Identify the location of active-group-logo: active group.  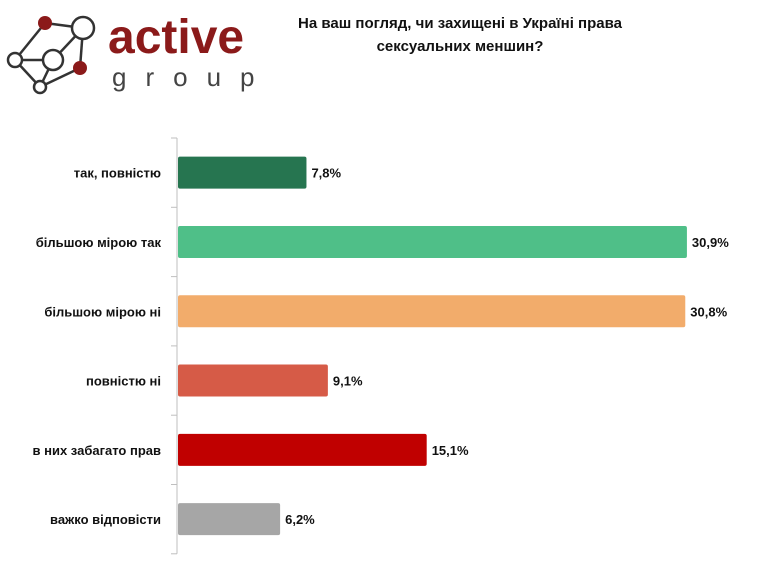
(138, 53).